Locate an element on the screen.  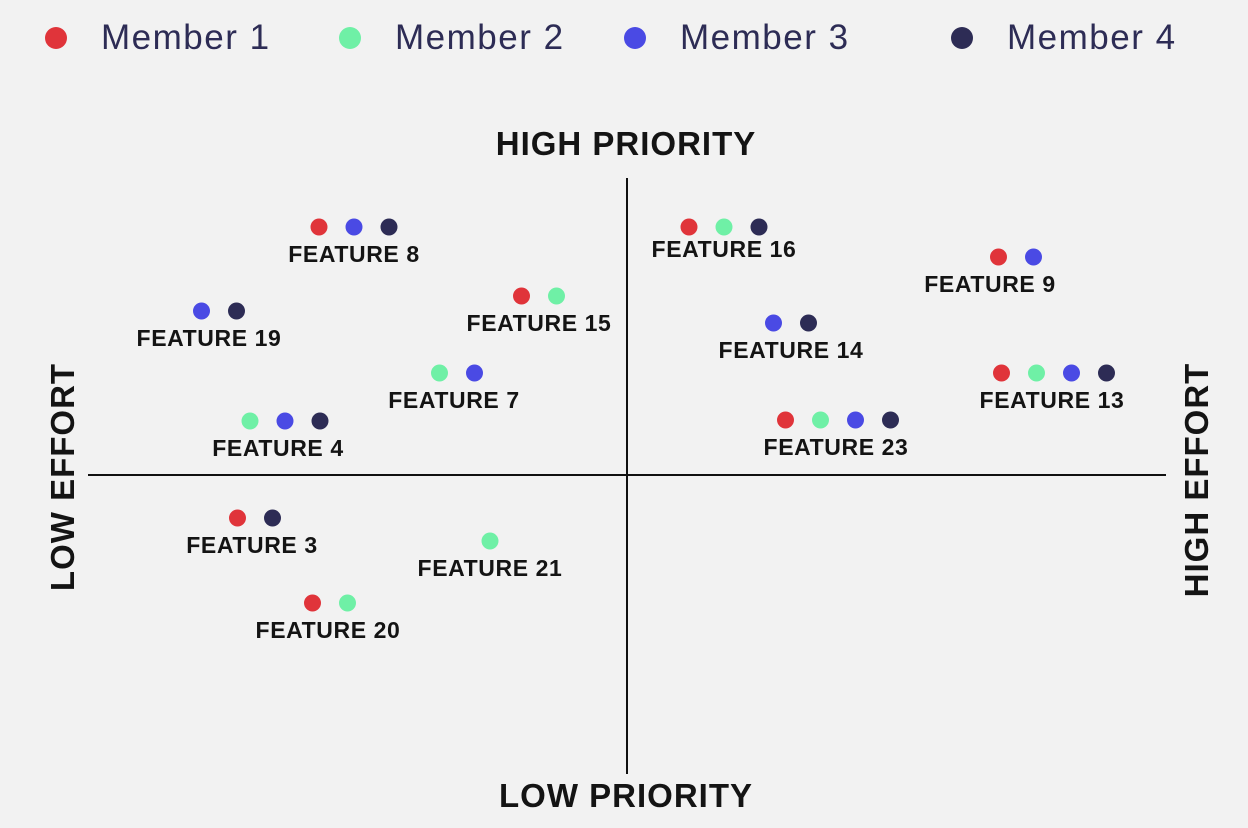
feature-19-votes is located at coordinates (219, 311).